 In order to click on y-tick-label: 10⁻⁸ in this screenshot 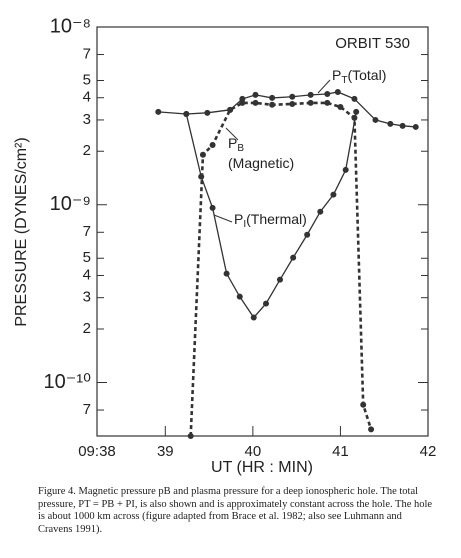, I will do `click(70, 26)`.